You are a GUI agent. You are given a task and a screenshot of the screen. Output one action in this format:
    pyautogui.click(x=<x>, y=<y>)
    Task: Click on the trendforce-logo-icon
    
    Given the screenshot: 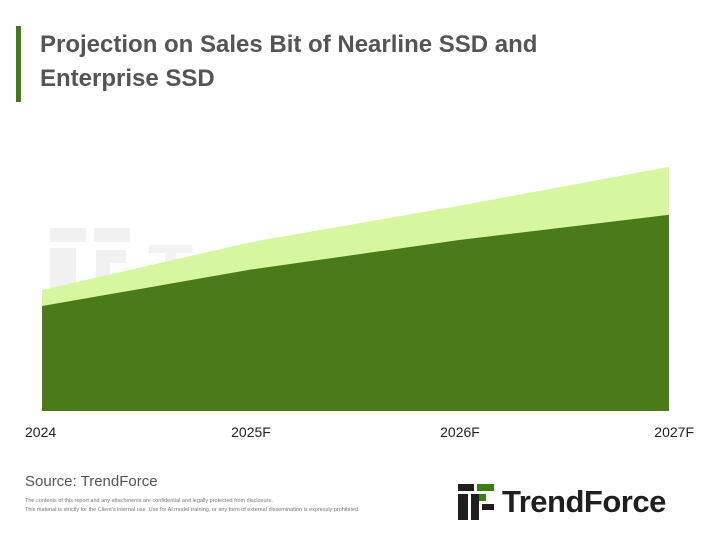 What is the action you would take?
    pyautogui.click(x=476, y=502)
    